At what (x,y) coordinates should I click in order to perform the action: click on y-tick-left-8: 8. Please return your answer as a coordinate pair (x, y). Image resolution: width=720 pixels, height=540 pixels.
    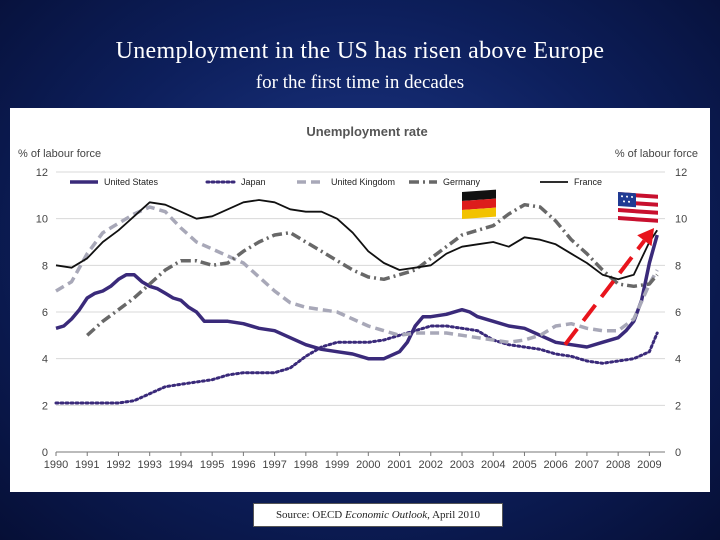
    Looking at the image, I should click on (45, 266).